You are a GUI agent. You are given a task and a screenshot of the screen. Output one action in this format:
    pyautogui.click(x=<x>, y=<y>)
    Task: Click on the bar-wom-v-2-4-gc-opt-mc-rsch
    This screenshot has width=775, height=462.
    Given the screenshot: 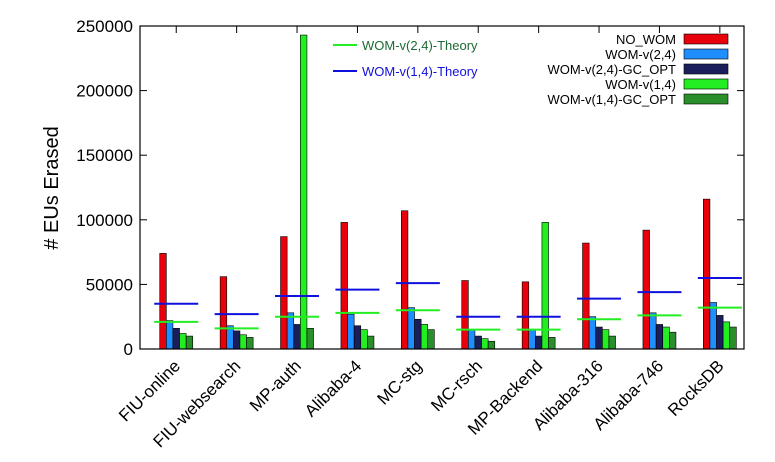 What is the action you would take?
    pyautogui.click(x=478, y=342)
    